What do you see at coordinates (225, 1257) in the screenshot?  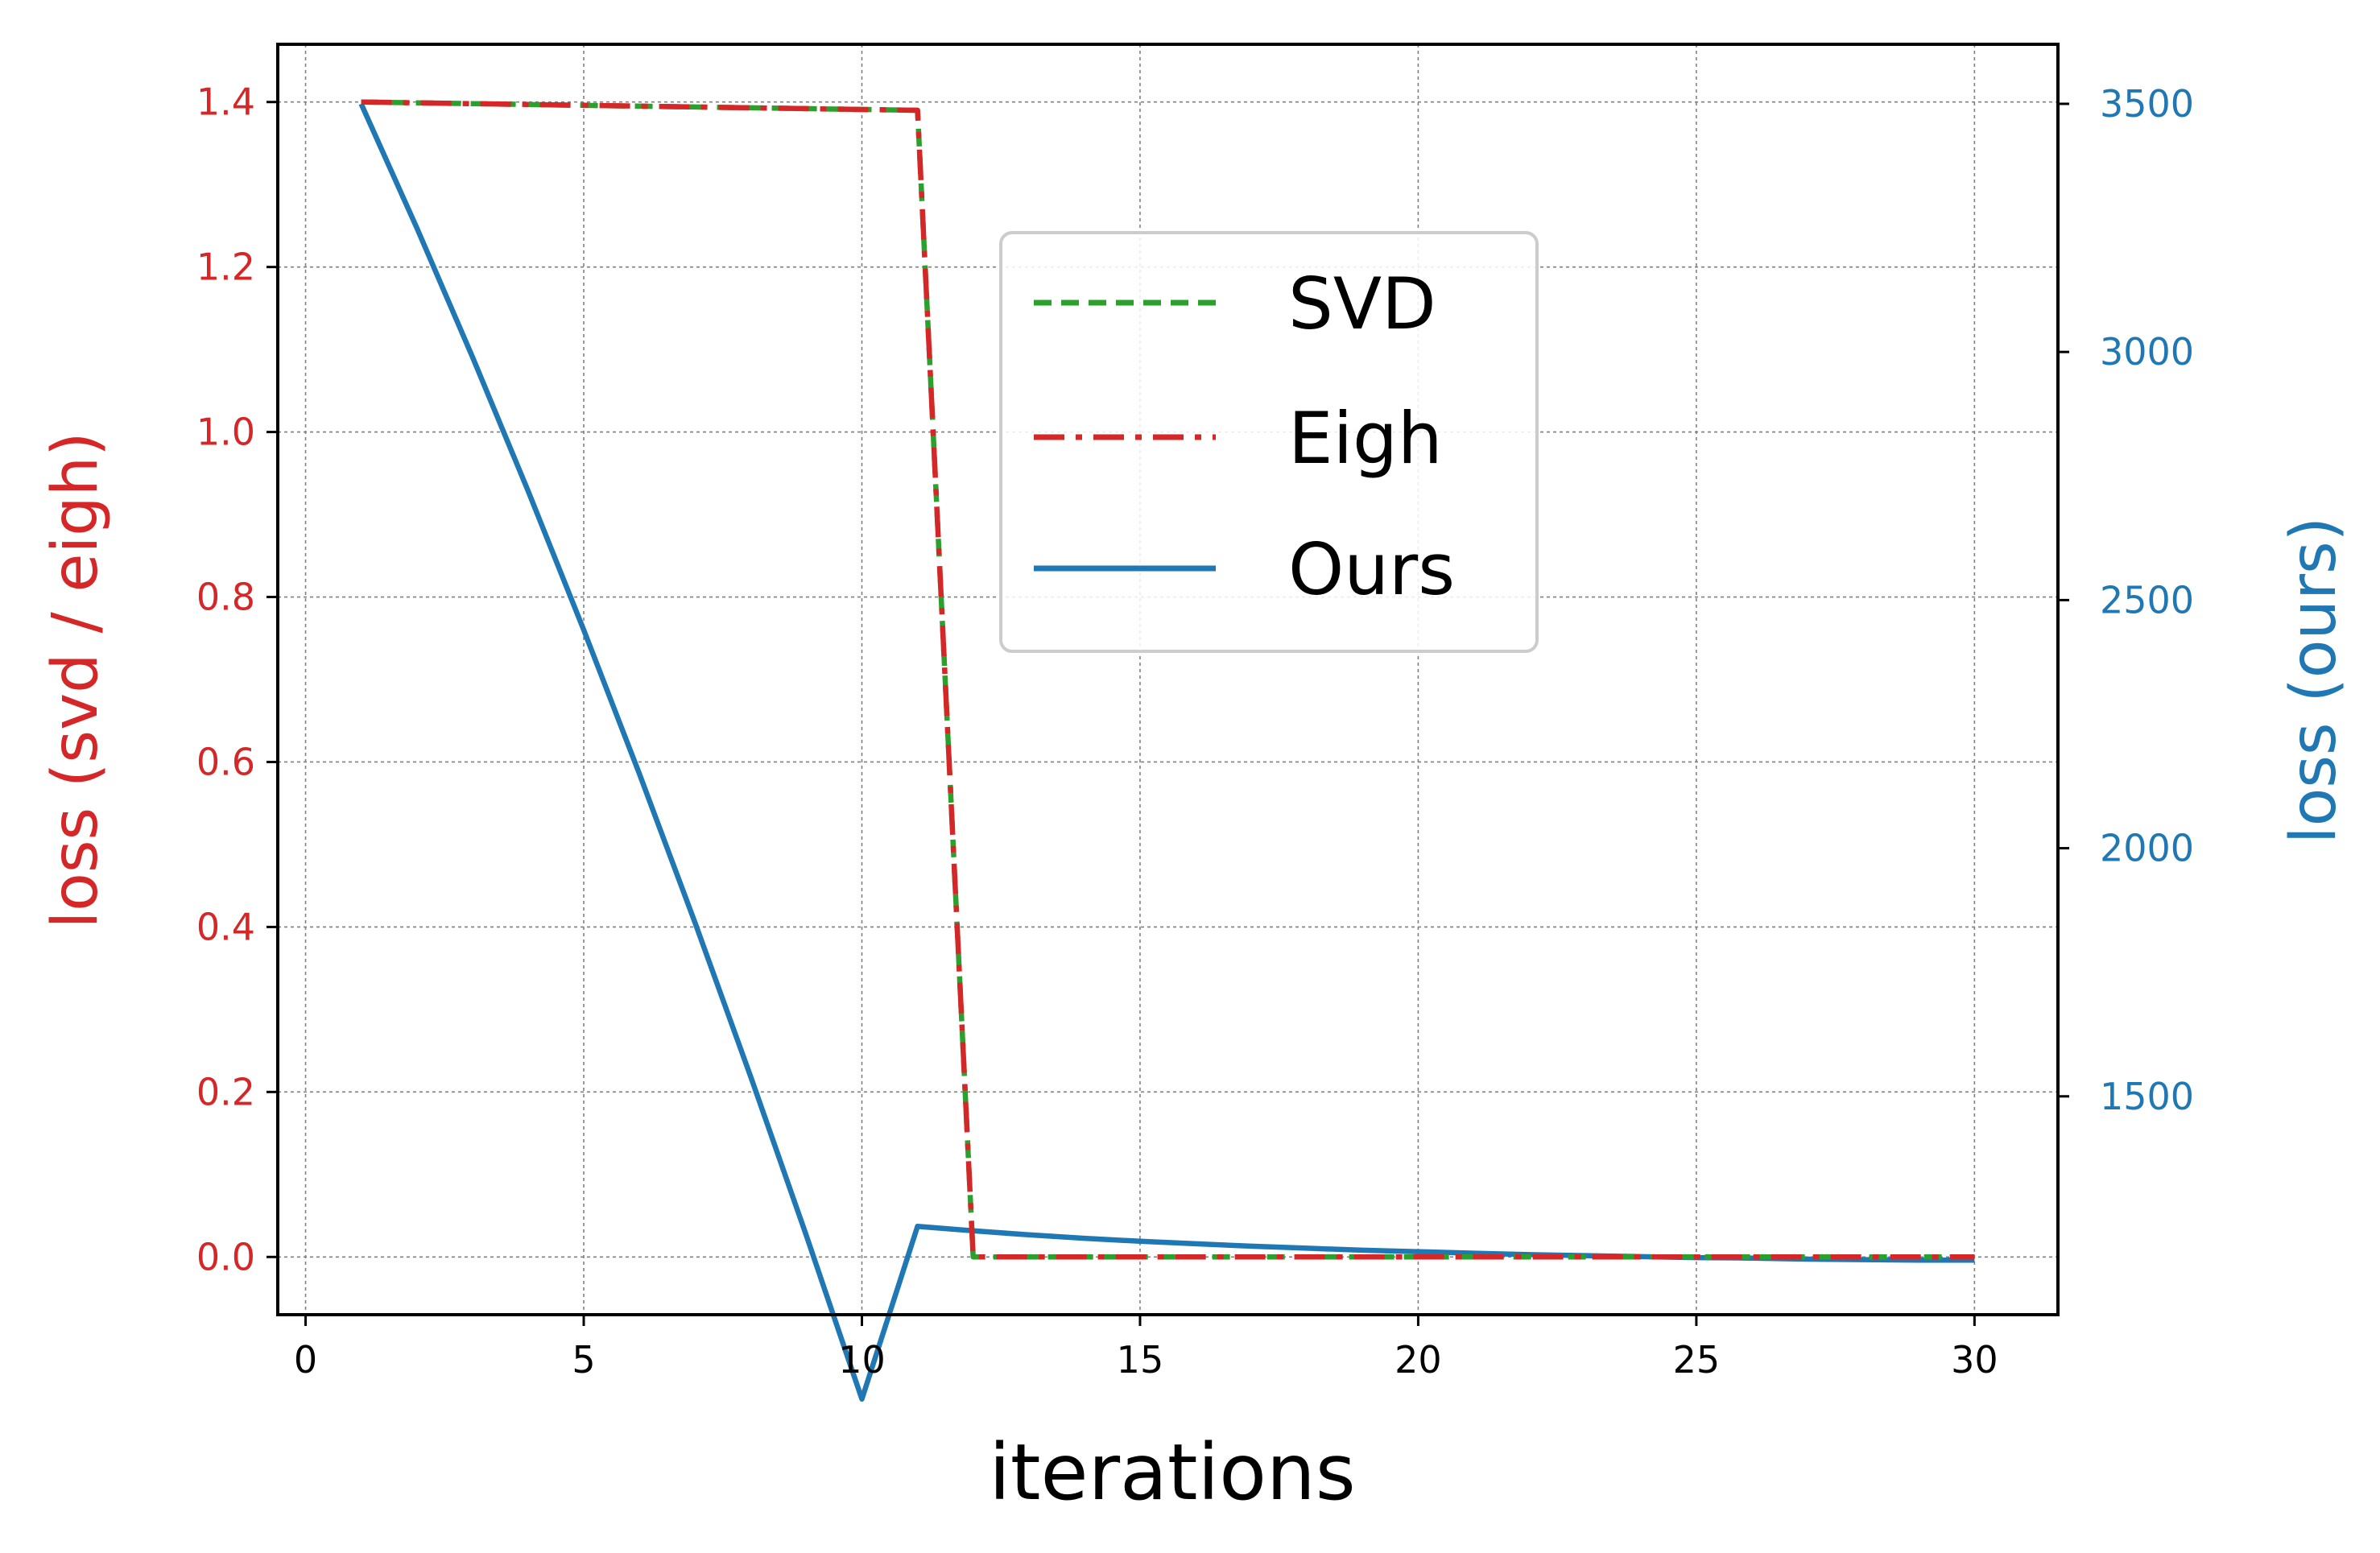 I see `left-tick-label: 0.0` at bounding box center [225, 1257].